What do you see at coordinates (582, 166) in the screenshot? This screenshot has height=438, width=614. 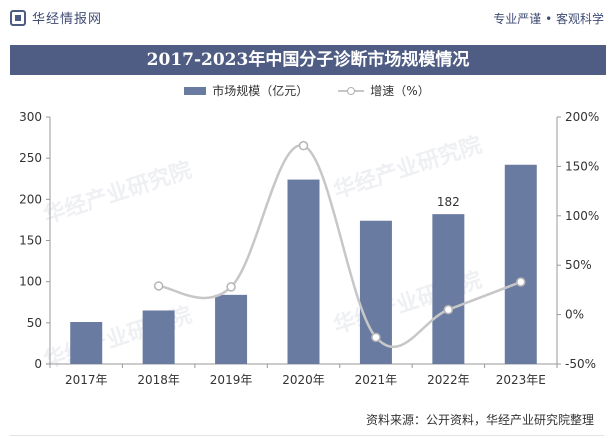 I see `y-right-tick-label: 150%` at bounding box center [582, 166].